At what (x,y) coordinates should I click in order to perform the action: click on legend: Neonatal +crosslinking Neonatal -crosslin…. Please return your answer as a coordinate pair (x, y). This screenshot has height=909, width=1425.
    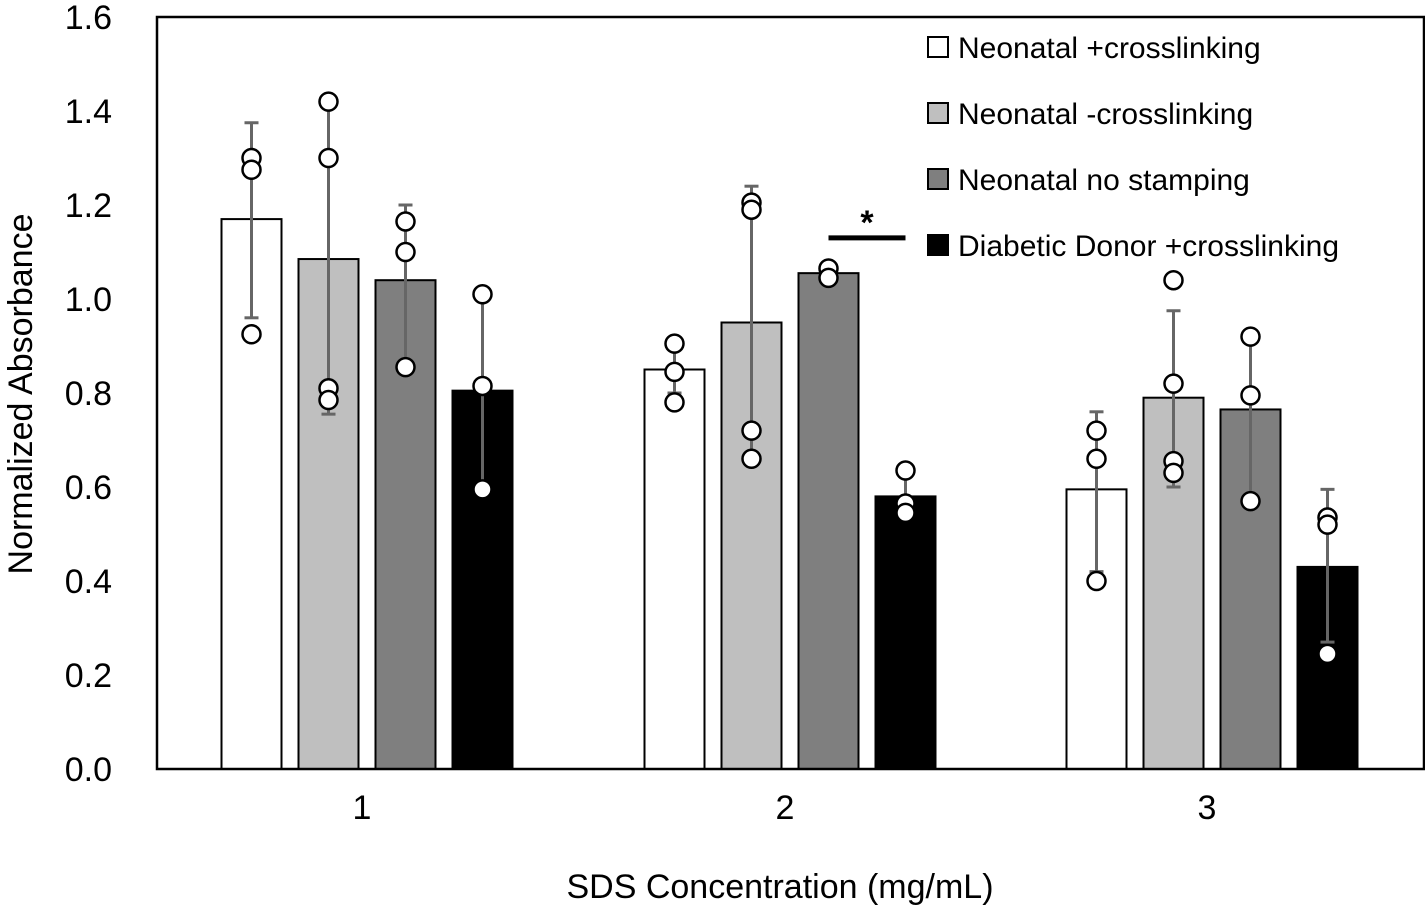
    Looking at the image, I should click on (1133, 147).